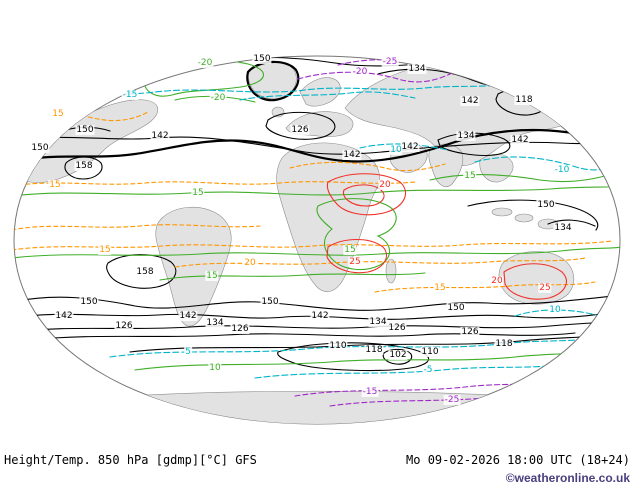 The image size is (634, 490). I want to click on south-america, so click(193, 266).